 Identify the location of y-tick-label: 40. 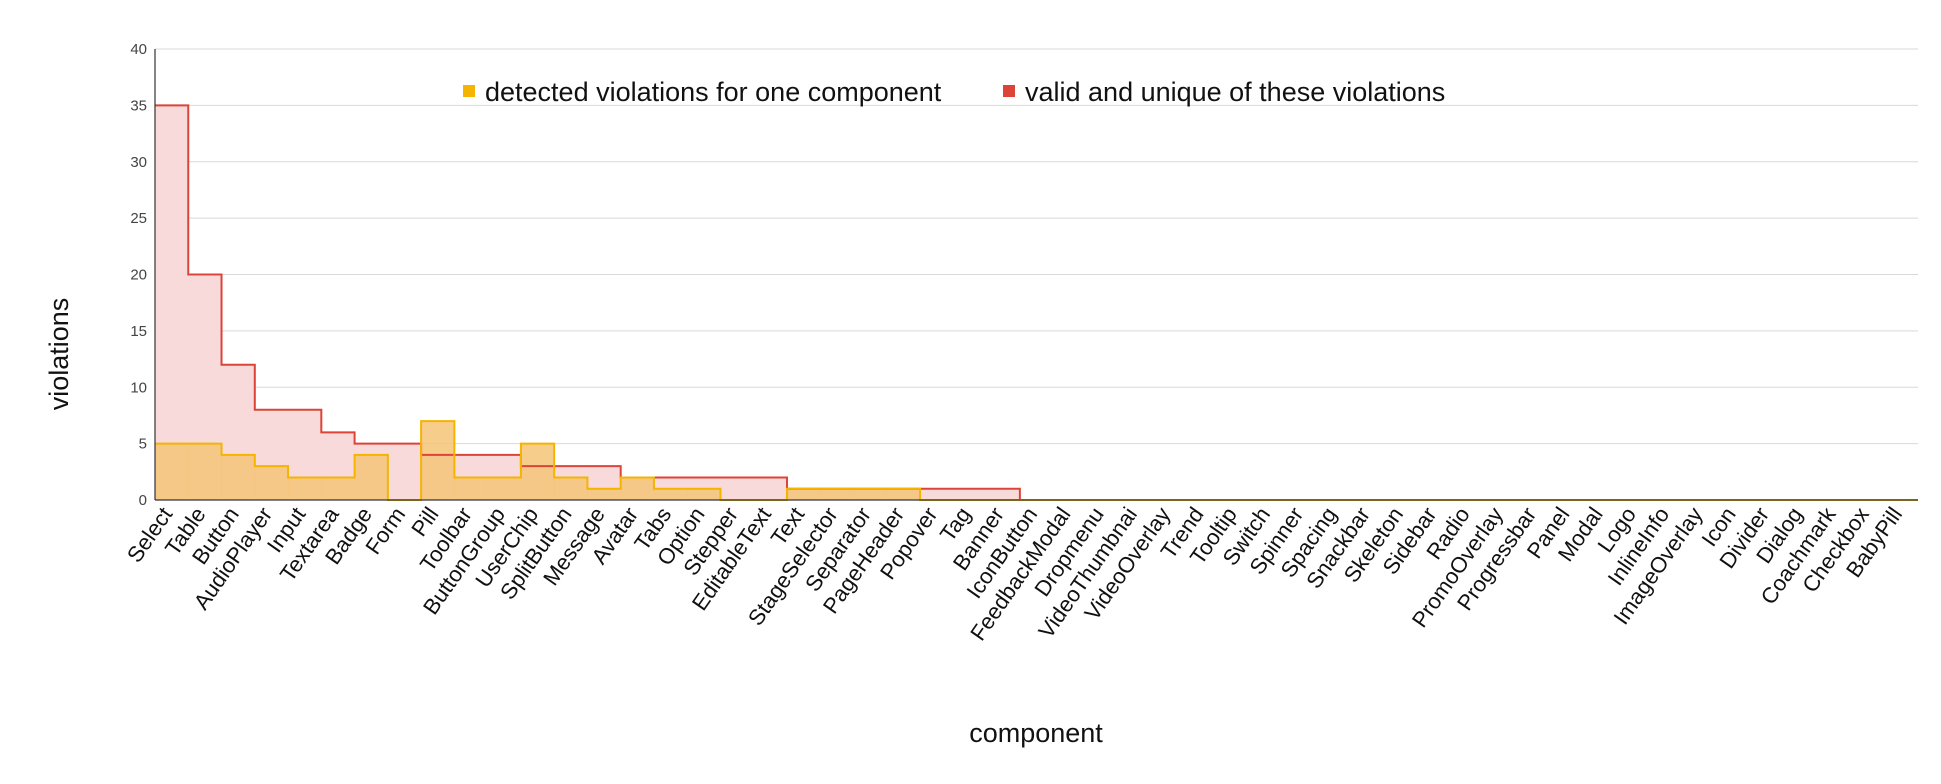
(138, 49).